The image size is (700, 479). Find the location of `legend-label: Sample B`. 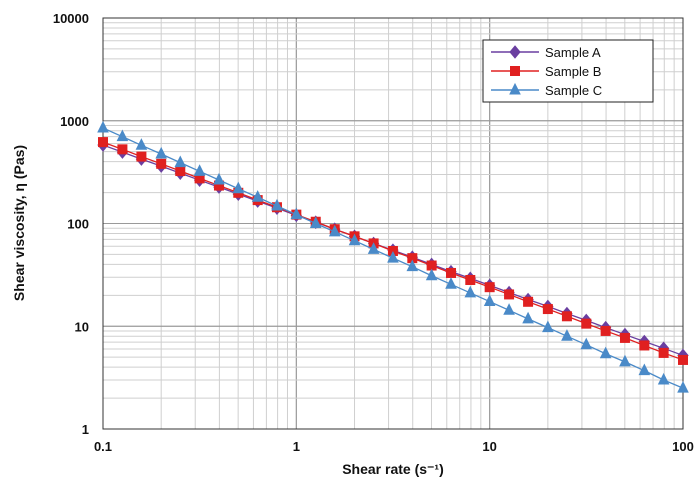

legend-label: Sample B is located at coordinates (573, 71).